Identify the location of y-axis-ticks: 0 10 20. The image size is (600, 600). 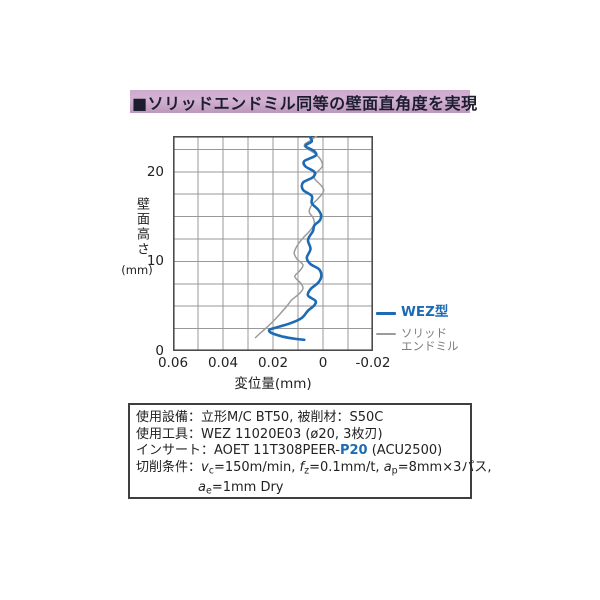
(152, 247).